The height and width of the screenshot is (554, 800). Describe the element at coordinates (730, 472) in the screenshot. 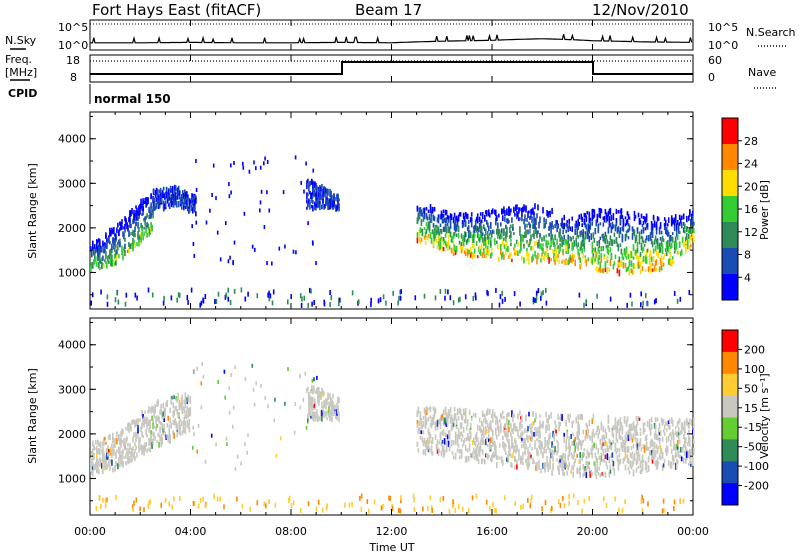

I see `velocity-colorbar-swatch` at that location.